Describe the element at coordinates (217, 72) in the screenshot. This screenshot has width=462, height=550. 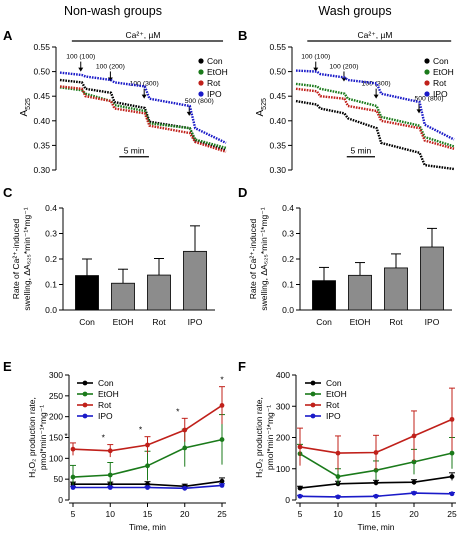
I see `panel-a-legend-label: EtOH` at that location.